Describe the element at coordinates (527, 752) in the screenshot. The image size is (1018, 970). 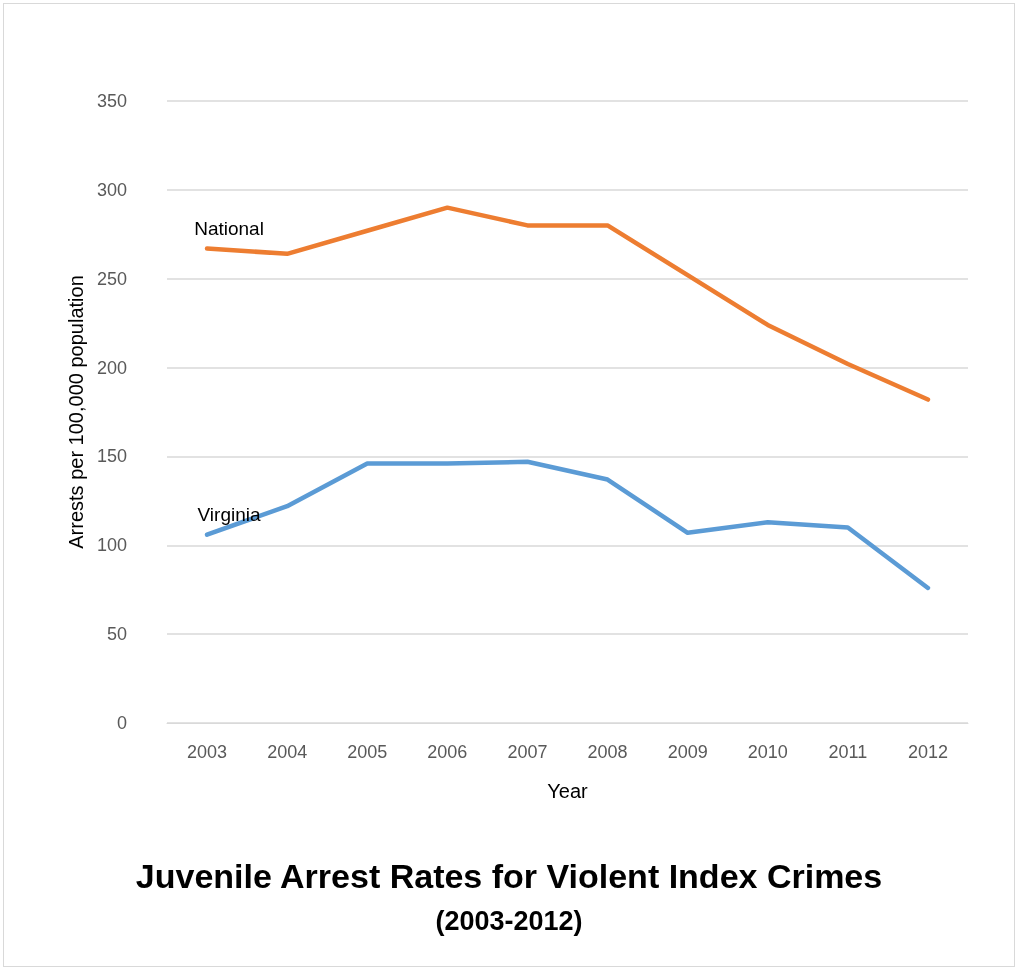
I see `x-tick-label: 2007` at that location.